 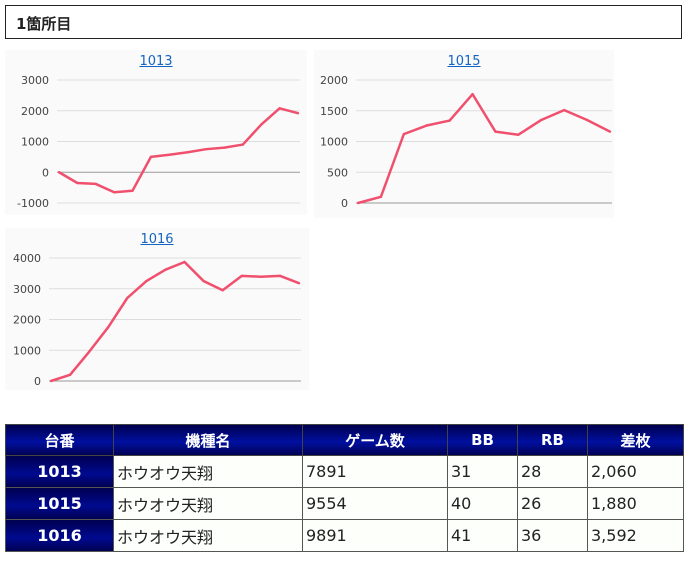 I want to click on y-tick-label: 500, so click(x=337, y=172).